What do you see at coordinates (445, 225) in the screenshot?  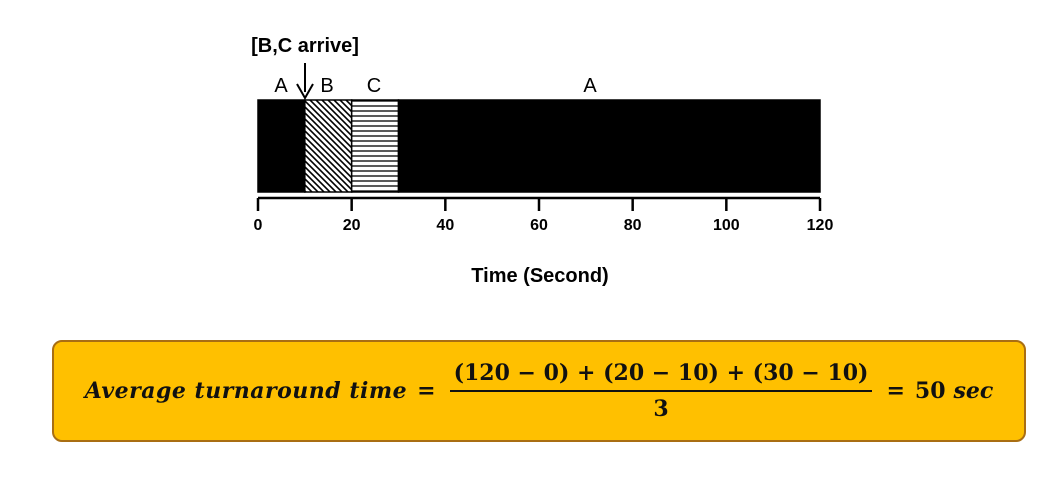 I see `axis-tick-label-40: 40` at bounding box center [445, 225].